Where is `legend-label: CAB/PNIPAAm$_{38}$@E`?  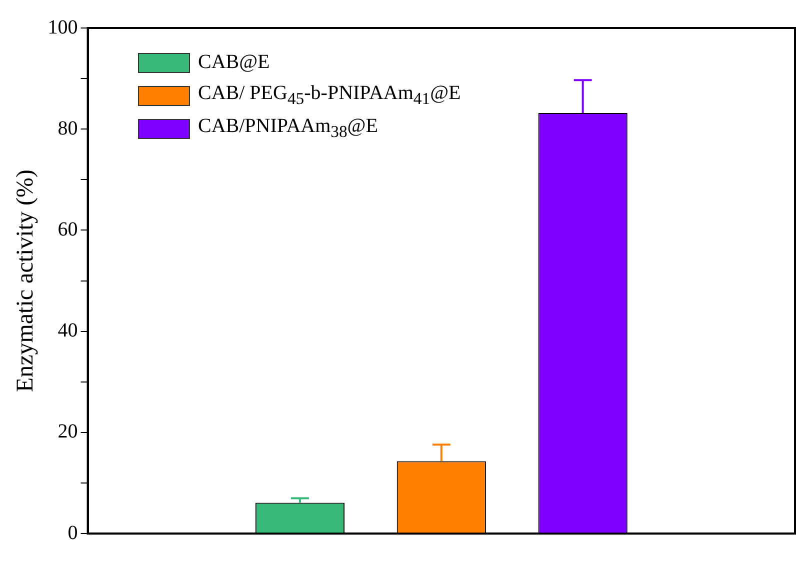 legend-label: CAB/PNIPAAm$_{38}$@E is located at coordinates (288, 128).